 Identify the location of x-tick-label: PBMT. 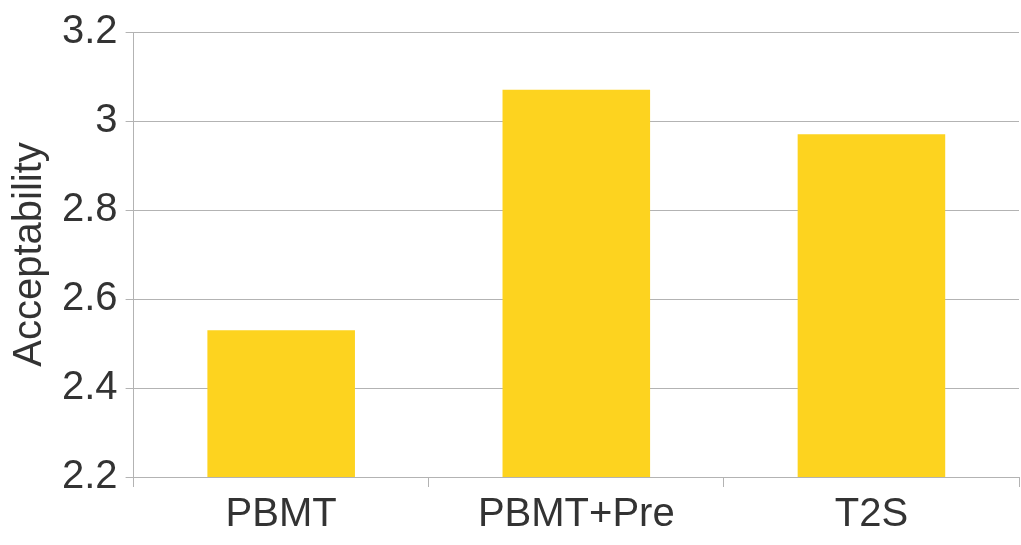
(281, 512).